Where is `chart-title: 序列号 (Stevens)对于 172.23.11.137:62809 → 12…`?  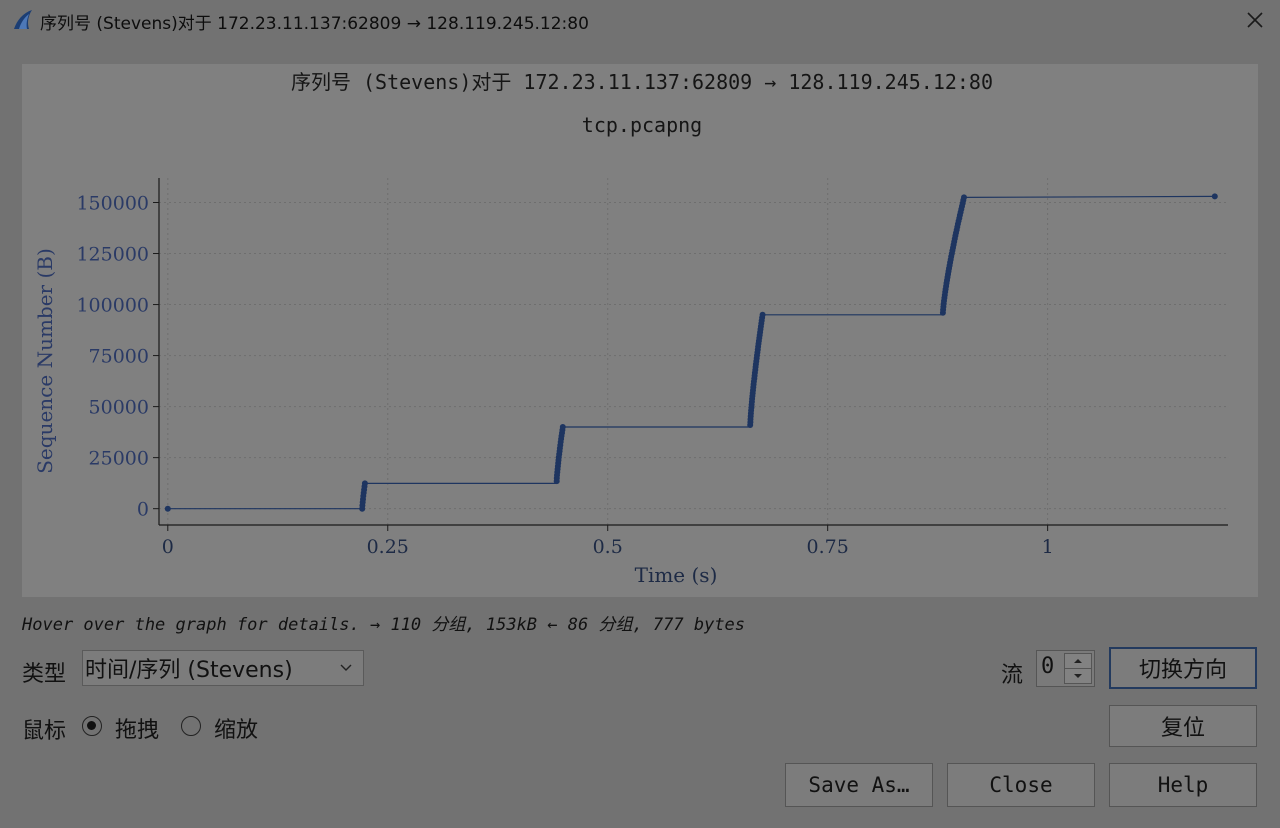 chart-title: 序列号 (Stevens)对于 172.23.11.137:62809 → 12… is located at coordinates (642, 82).